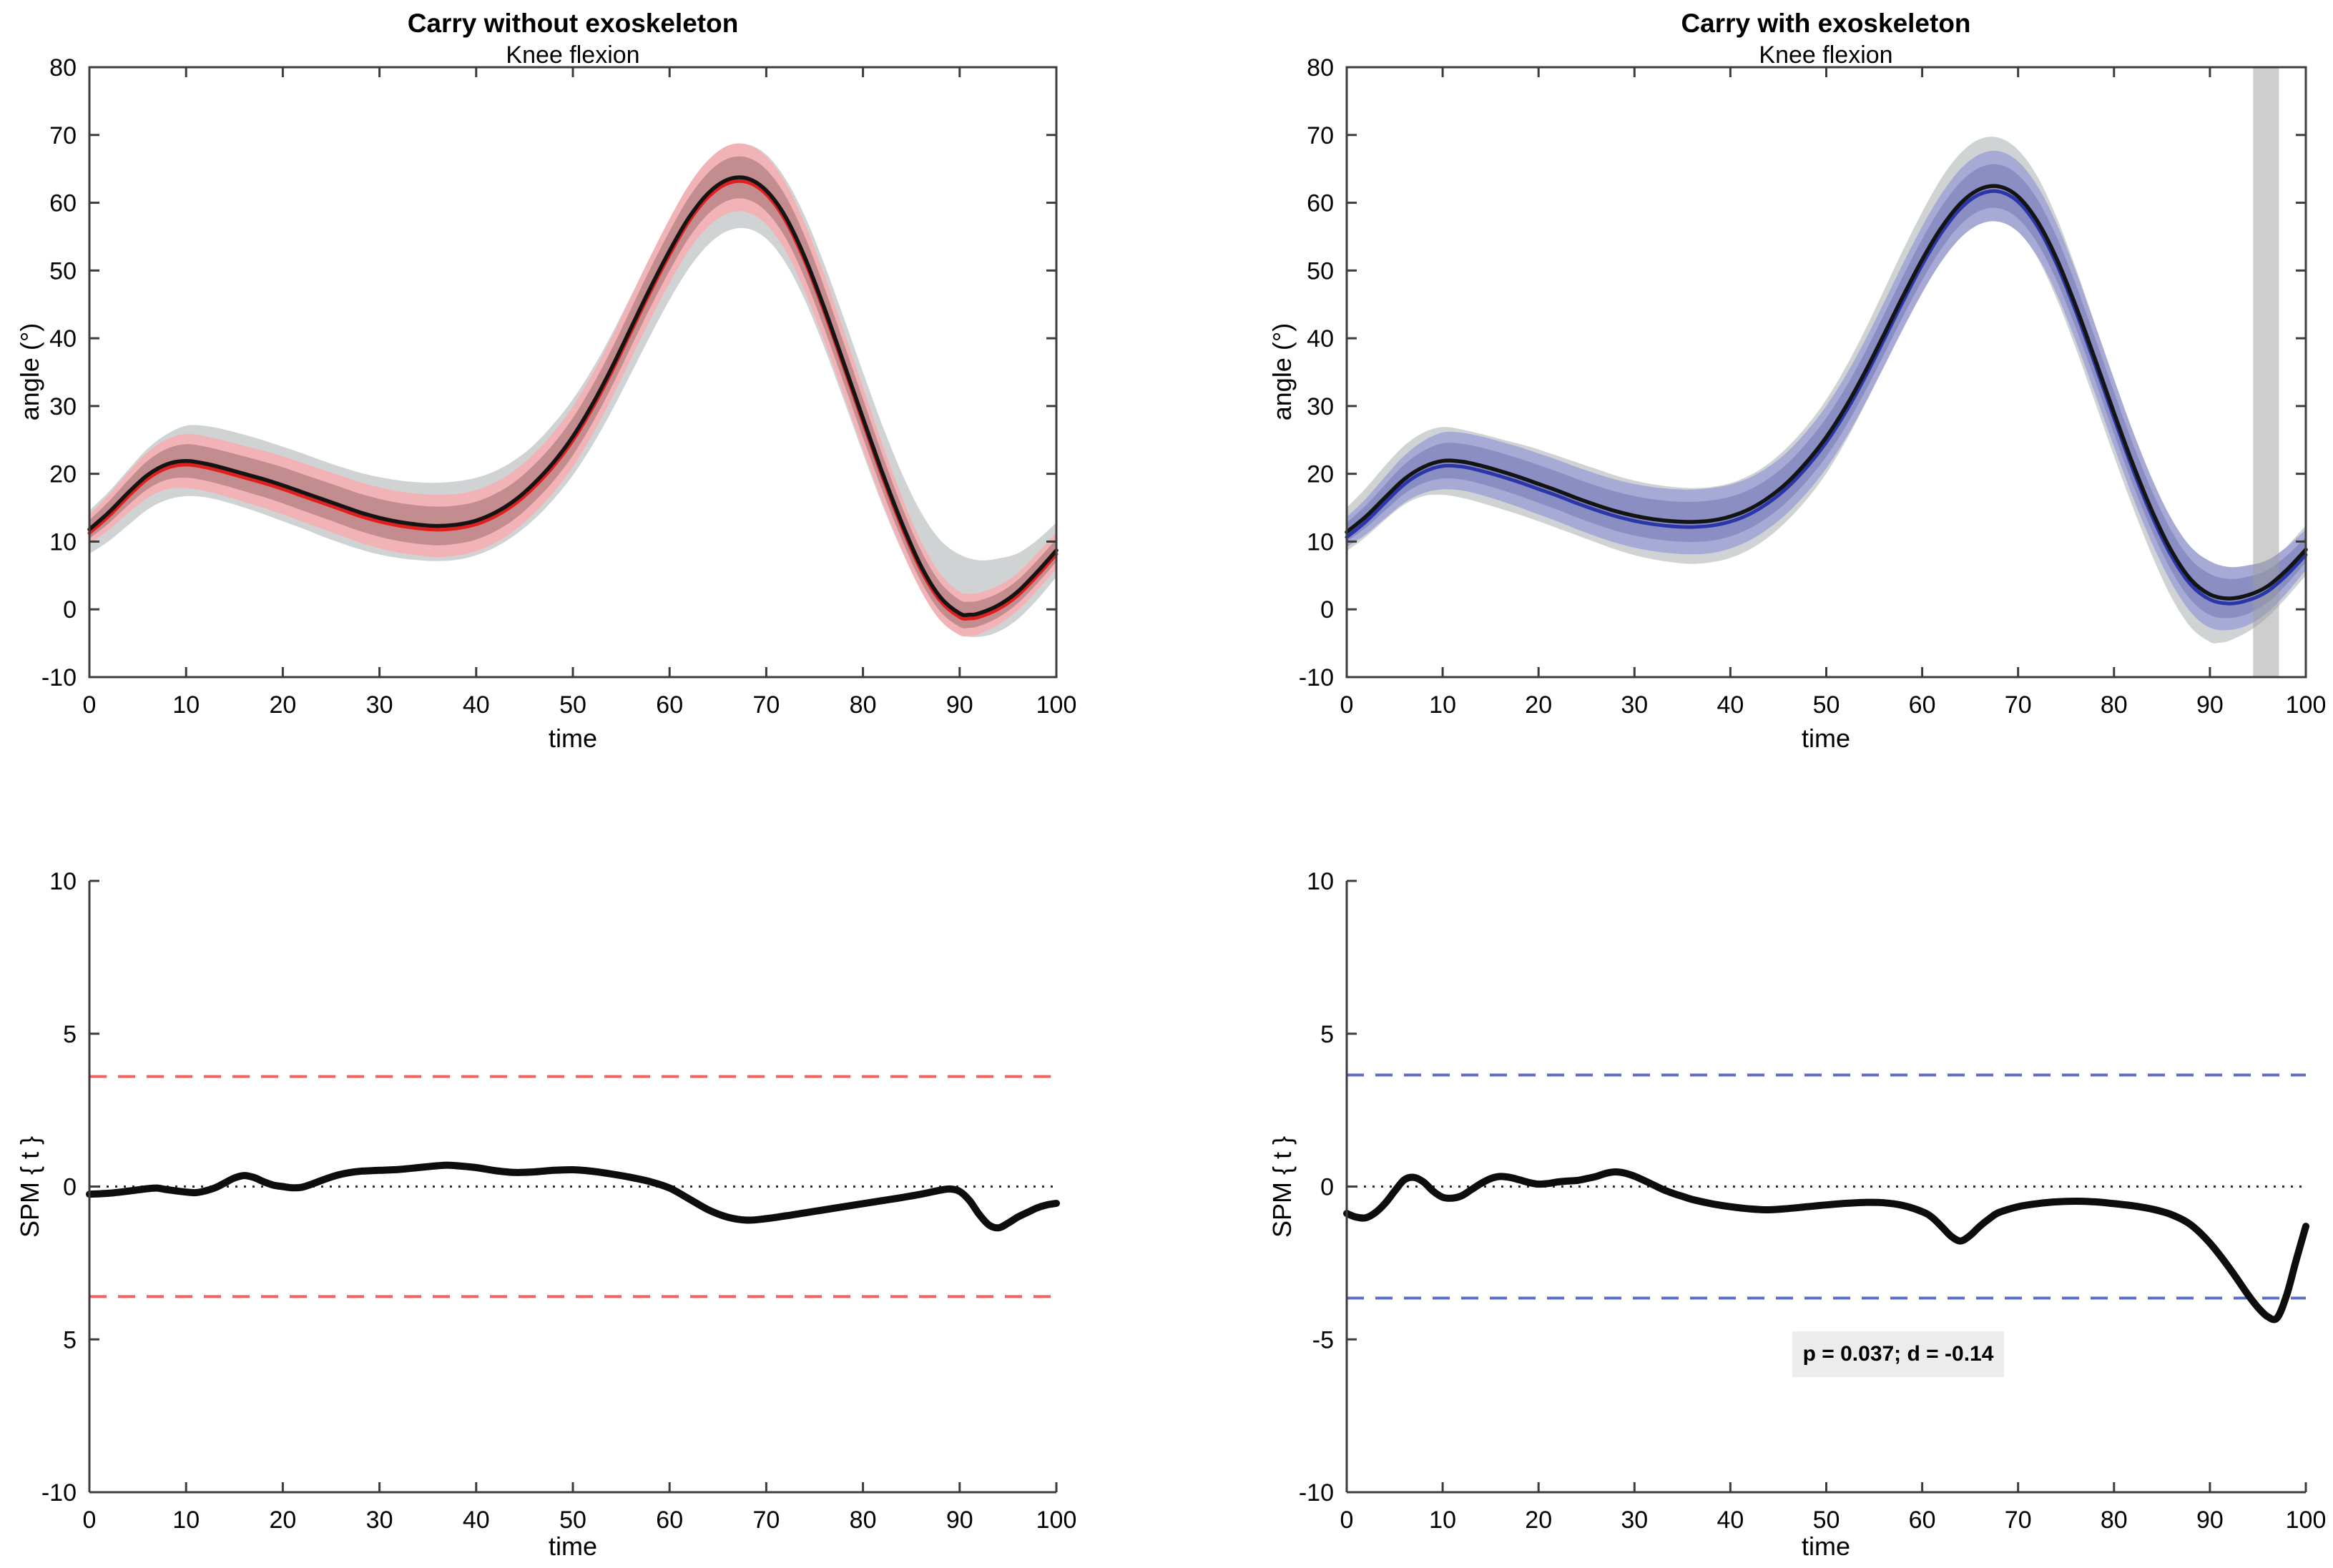 Image resolution: width=2333 pixels, height=1568 pixels. I want to click on x-axis-label-time-top-left: time, so click(573, 738).